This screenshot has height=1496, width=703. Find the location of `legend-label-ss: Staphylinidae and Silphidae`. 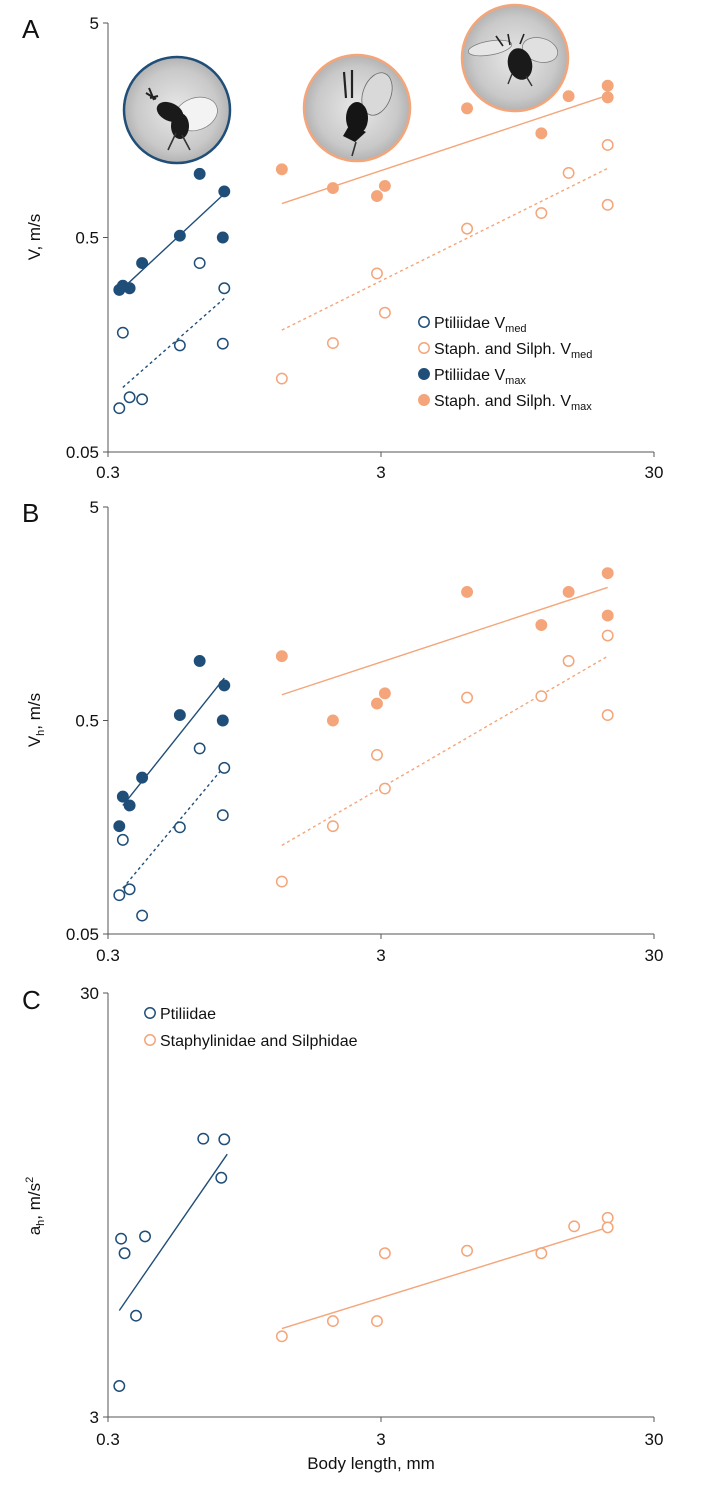

legend-label-ss: Staphylinidae and Silphidae is located at coordinates (259, 1041).